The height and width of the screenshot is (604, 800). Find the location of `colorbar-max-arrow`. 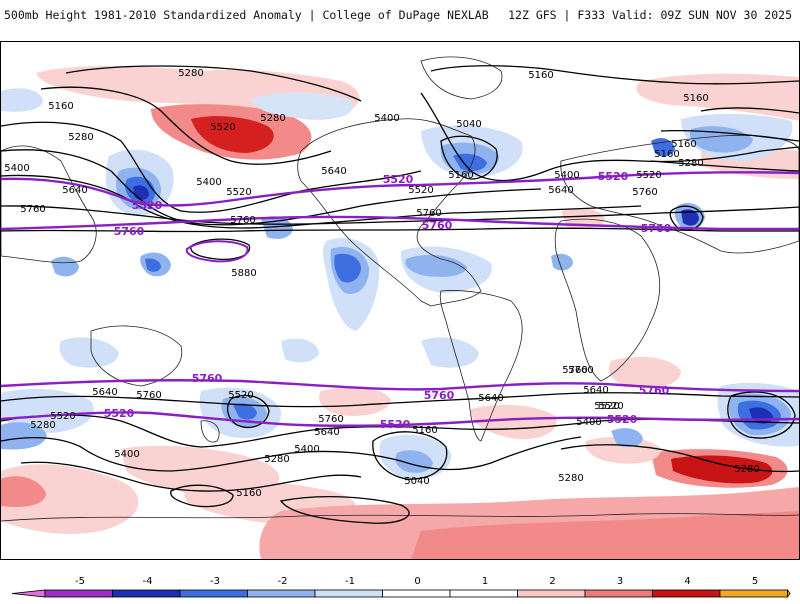

colorbar-max-arrow is located at coordinates (789, 593).